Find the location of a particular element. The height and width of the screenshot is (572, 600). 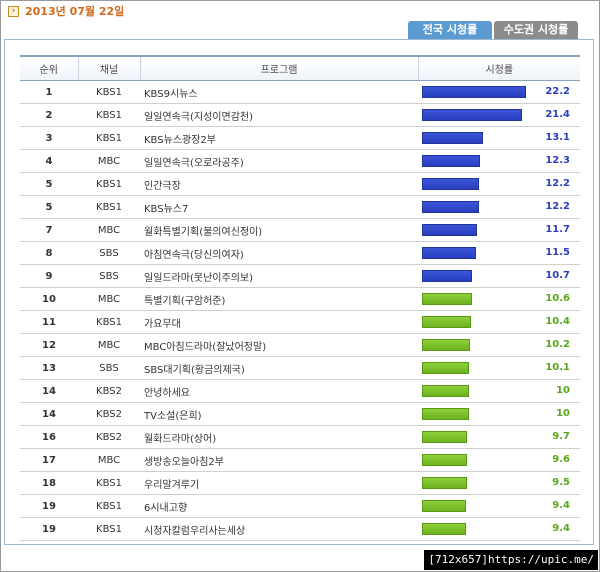

program-cell: MBC아침드라마(잘났어정말) is located at coordinates (279, 345).